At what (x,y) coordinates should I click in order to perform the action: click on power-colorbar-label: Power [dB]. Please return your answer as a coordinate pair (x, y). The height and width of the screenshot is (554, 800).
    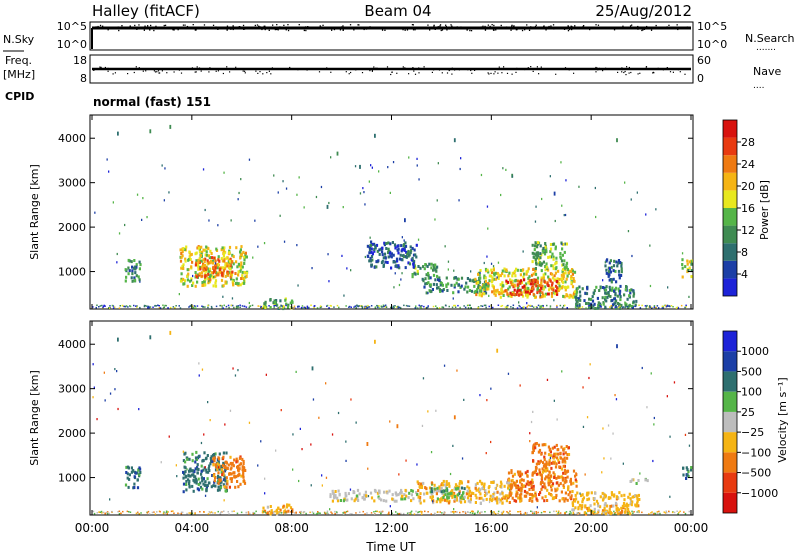
    Looking at the image, I should click on (764, 210).